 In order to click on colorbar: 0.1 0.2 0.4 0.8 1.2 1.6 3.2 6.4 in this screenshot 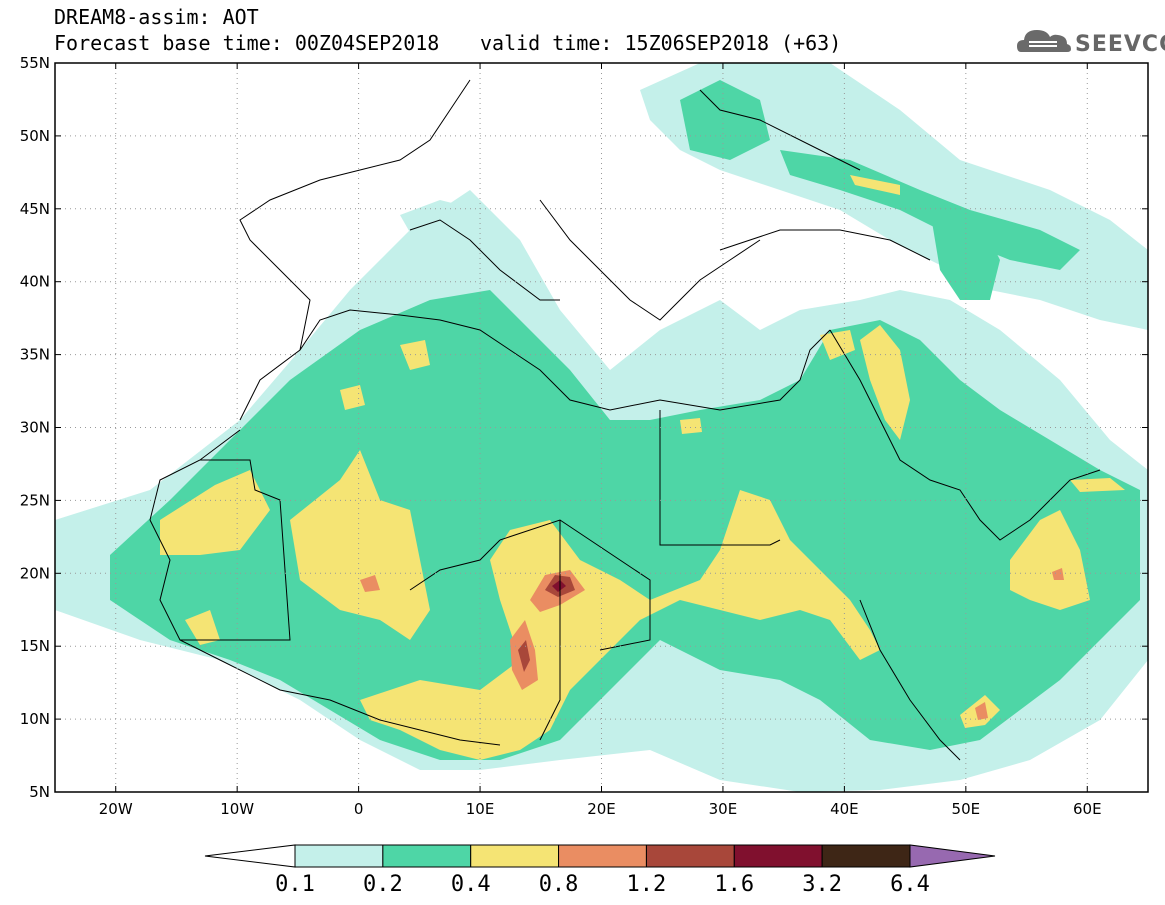, I will do `click(600, 870)`.